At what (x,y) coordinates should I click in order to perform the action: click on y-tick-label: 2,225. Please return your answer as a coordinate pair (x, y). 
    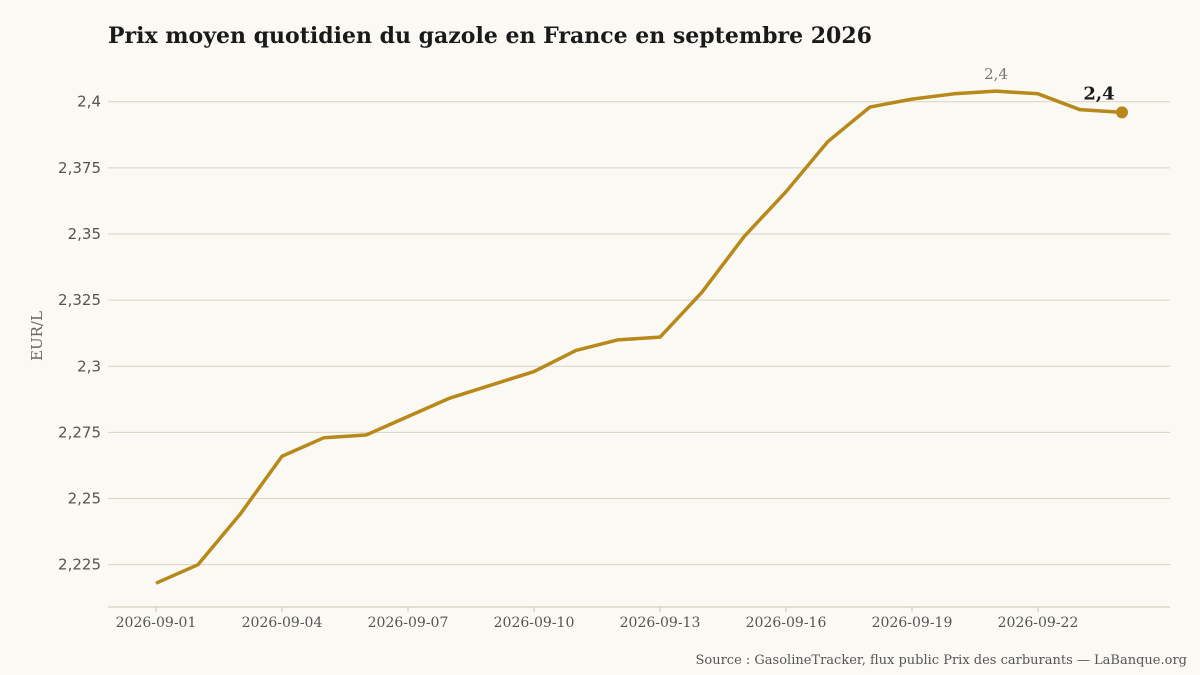
    Looking at the image, I should click on (79, 565).